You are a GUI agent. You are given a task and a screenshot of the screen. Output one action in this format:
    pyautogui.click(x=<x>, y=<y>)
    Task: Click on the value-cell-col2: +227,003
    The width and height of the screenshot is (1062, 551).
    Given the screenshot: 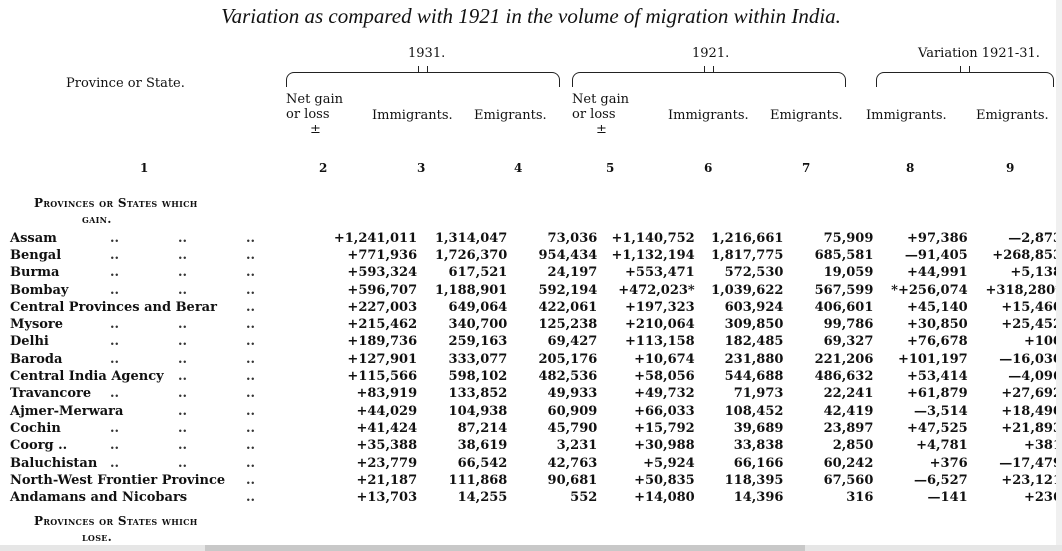 What is the action you would take?
    pyautogui.click(x=382, y=307)
    